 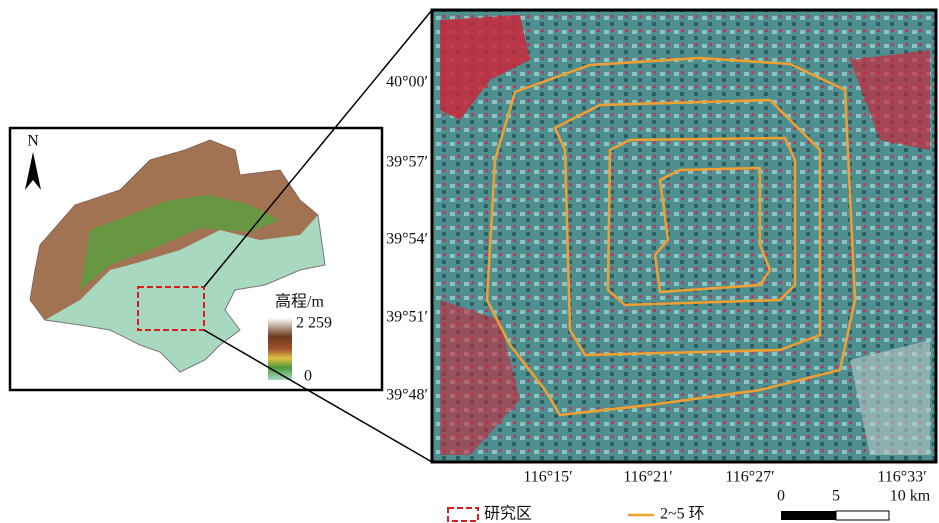 What do you see at coordinates (171, 308) in the screenshot?
I see `study-area` at bounding box center [171, 308].